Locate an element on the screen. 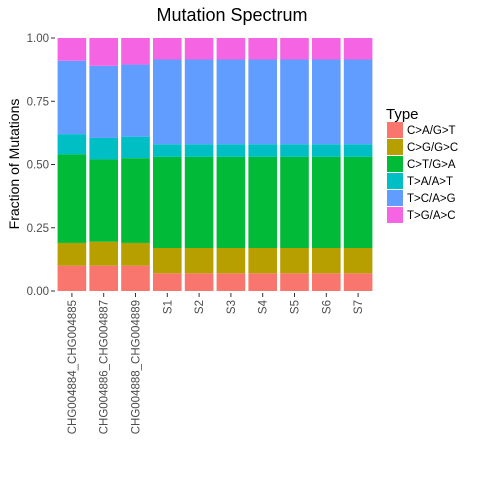 The width and height of the screenshot is (480, 485). legend-title: Type is located at coordinates (402, 114).